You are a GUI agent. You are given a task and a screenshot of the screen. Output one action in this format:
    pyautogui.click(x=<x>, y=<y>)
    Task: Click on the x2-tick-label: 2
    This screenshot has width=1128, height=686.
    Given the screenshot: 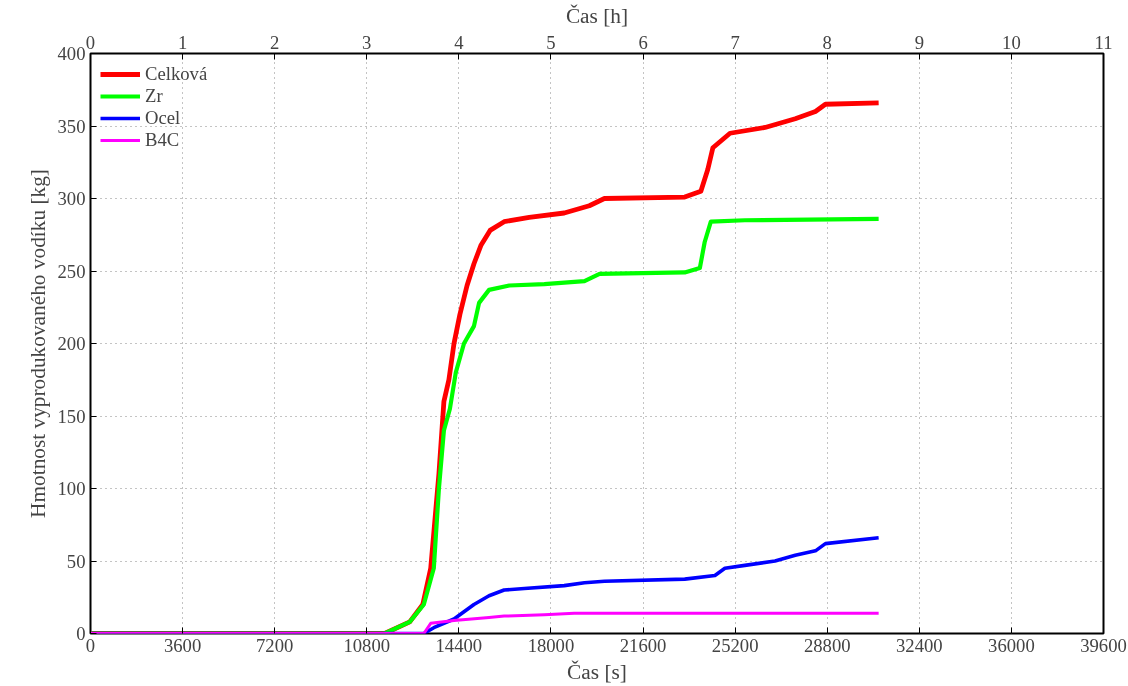 What is the action you would take?
    pyautogui.click(x=275, y=42)
    